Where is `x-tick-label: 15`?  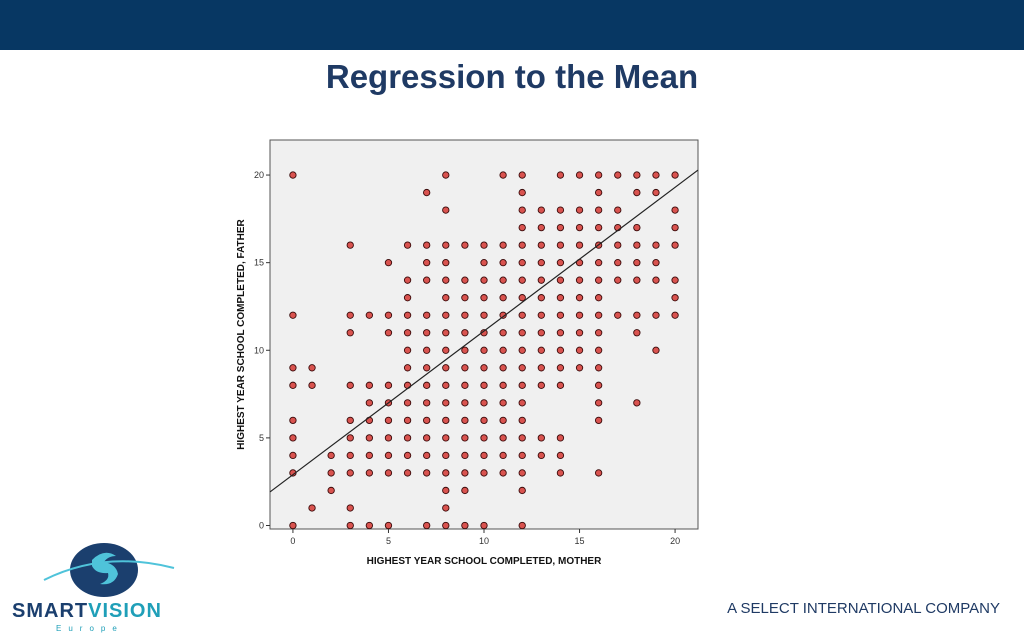
x-tick-label: 15 is located at coordinates (580, 541).